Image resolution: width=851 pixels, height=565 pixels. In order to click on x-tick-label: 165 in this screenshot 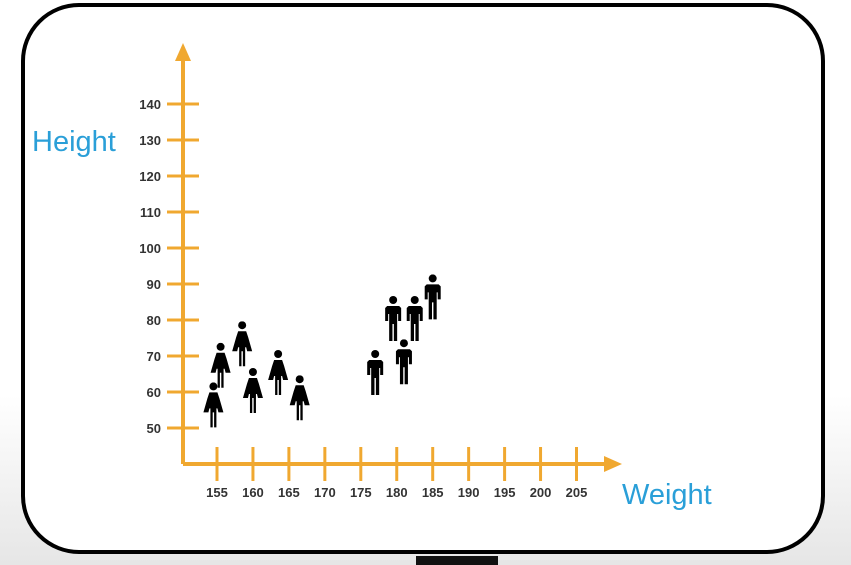, I will do `click(289, 492)`.